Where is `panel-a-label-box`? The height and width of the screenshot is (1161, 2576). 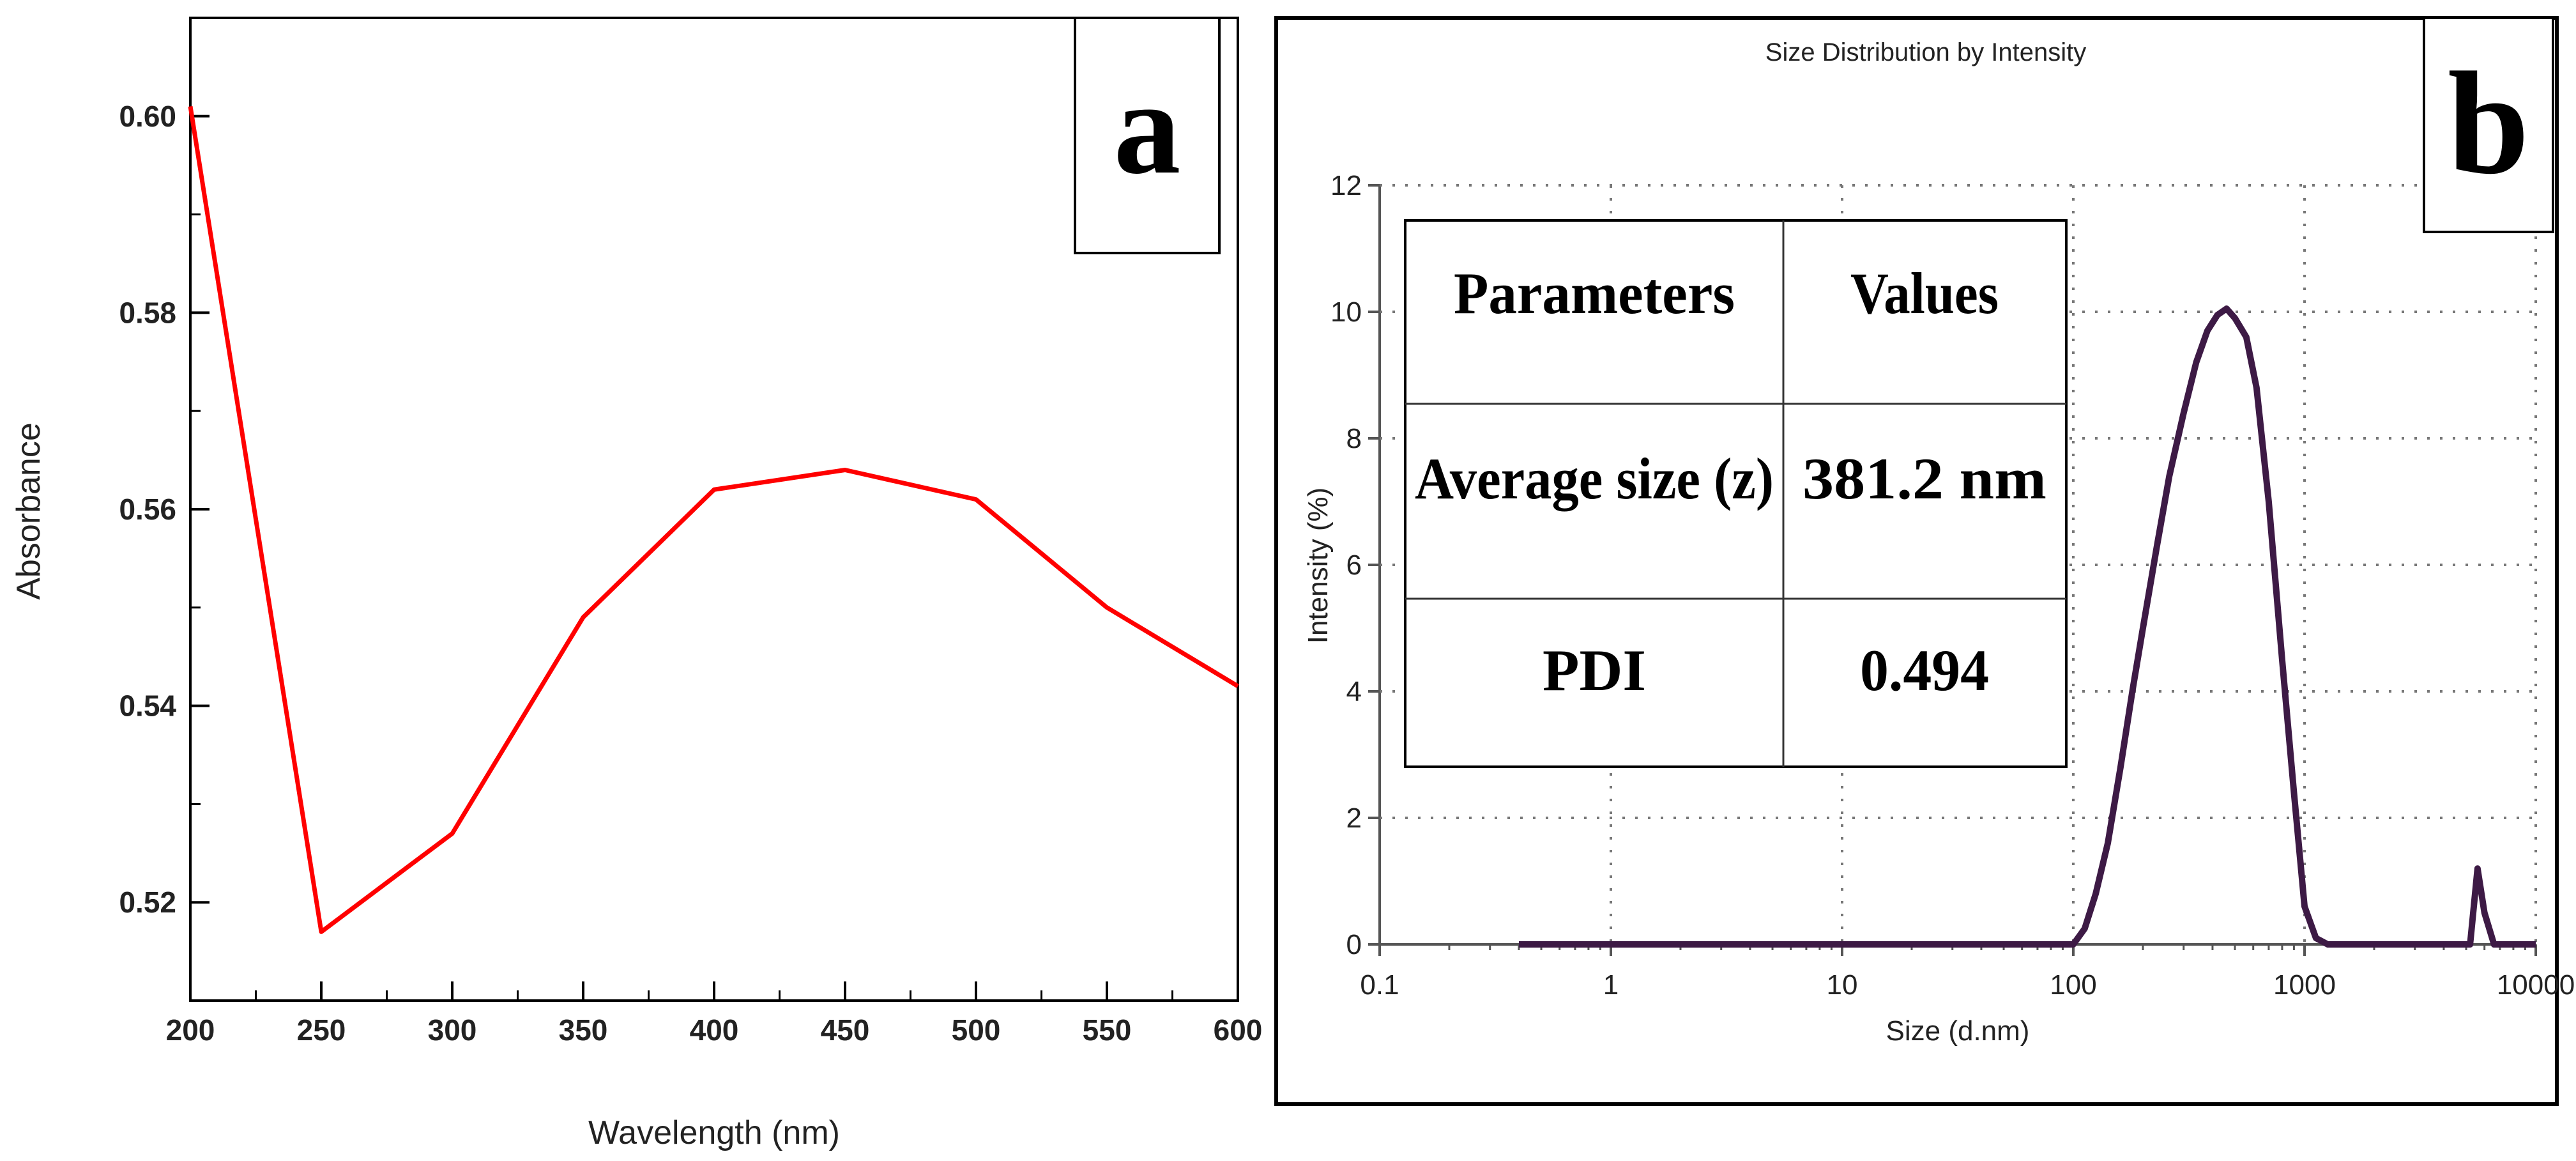 panel-a-label-box is located at coordinates (1147, 135).